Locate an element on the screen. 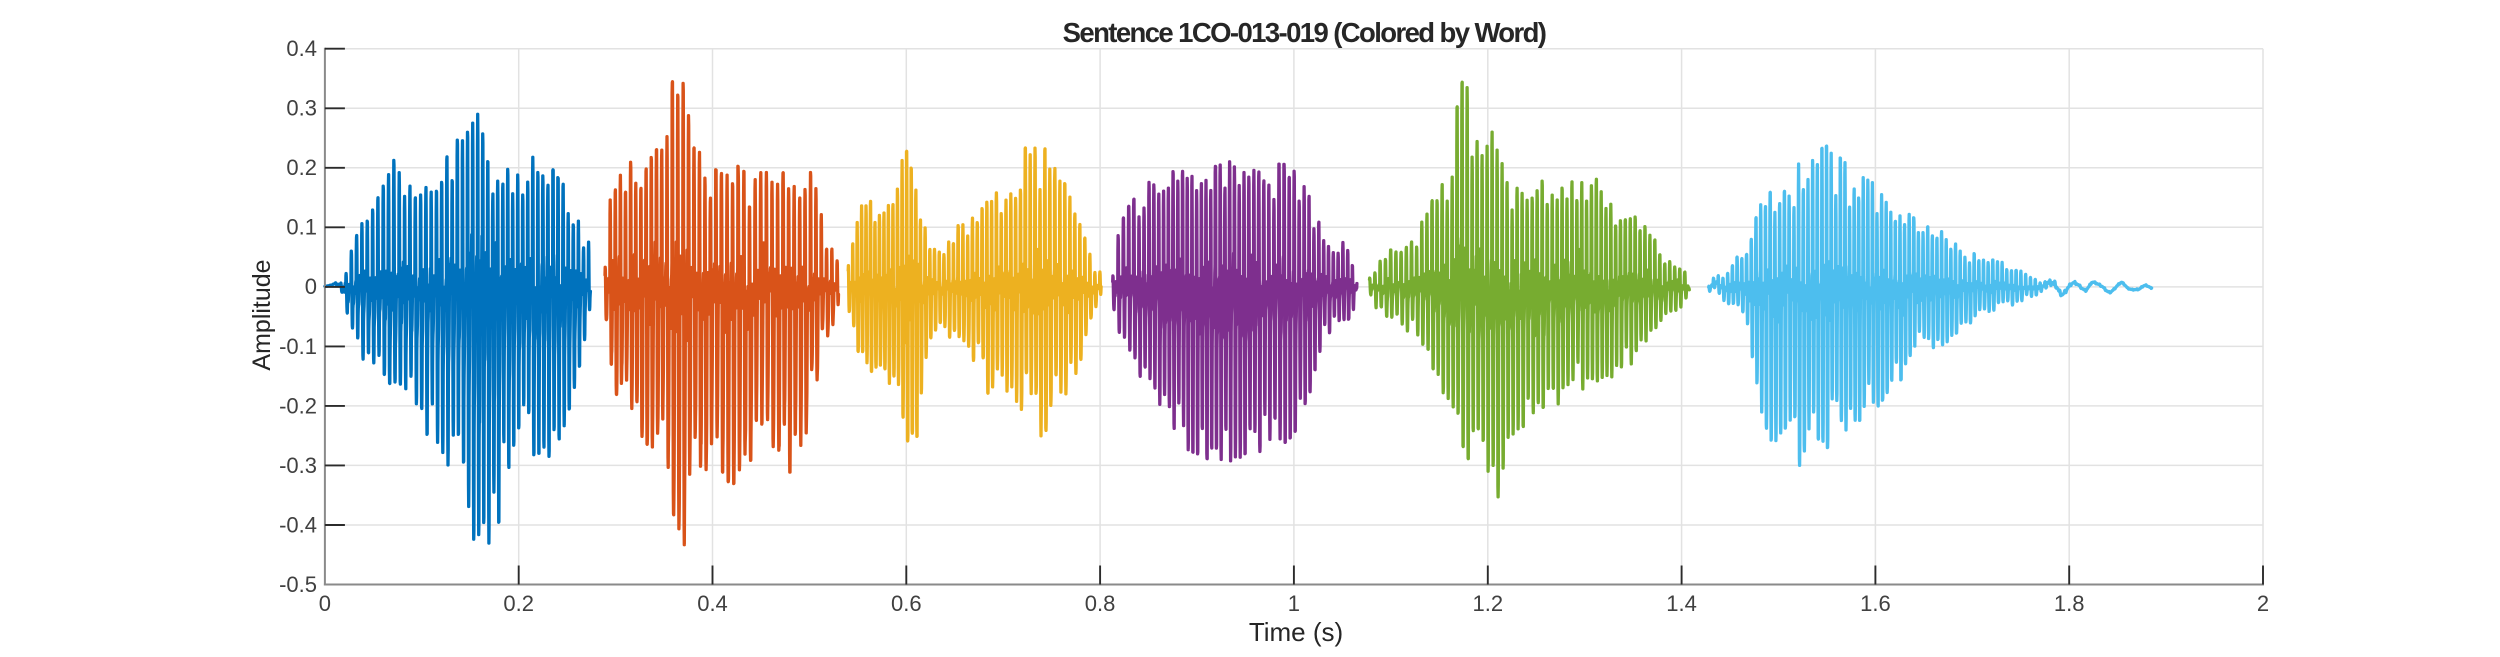  svg-text: 2 is located at coordinates (2263, 603).